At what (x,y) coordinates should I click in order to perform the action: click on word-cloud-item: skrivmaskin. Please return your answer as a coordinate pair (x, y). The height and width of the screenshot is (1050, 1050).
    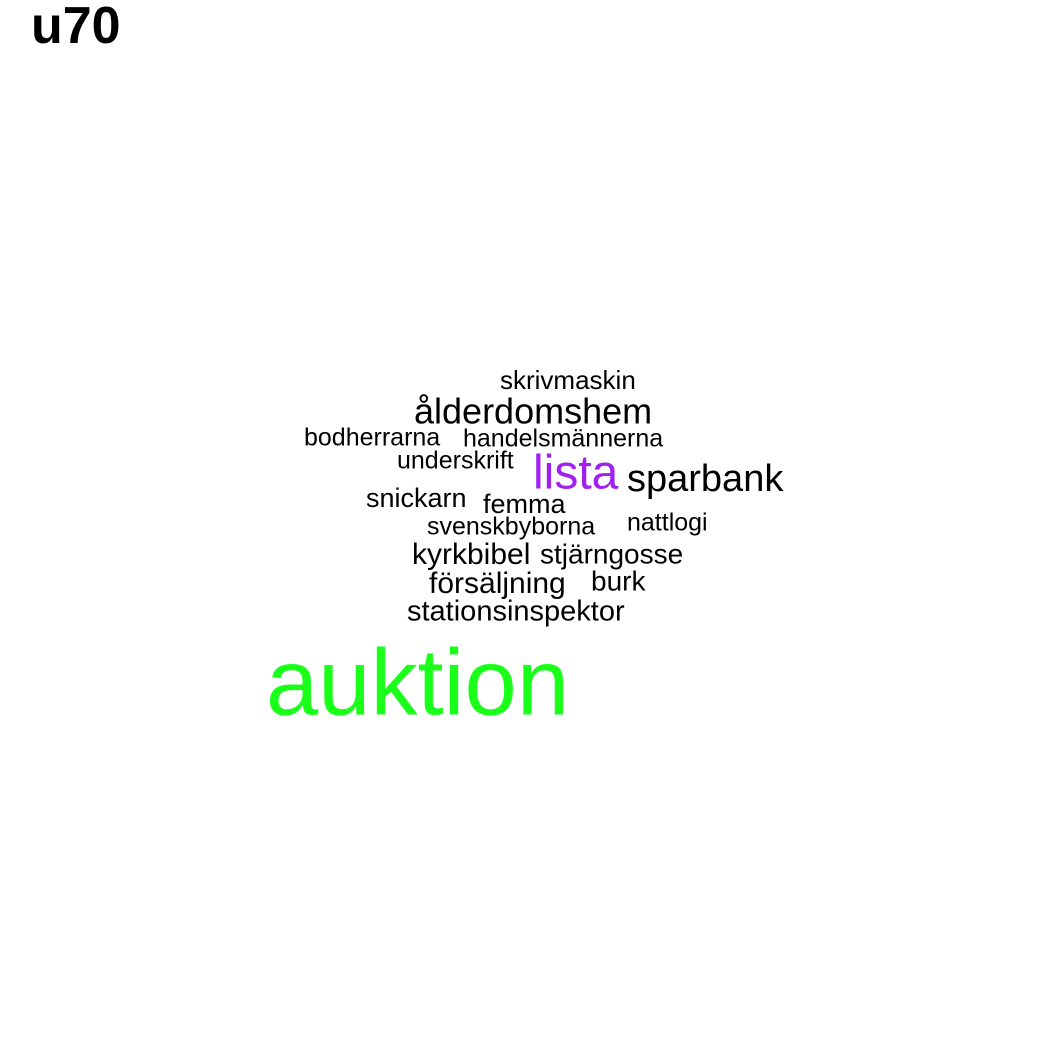
    Looking at the image, I should click on (568, 379).